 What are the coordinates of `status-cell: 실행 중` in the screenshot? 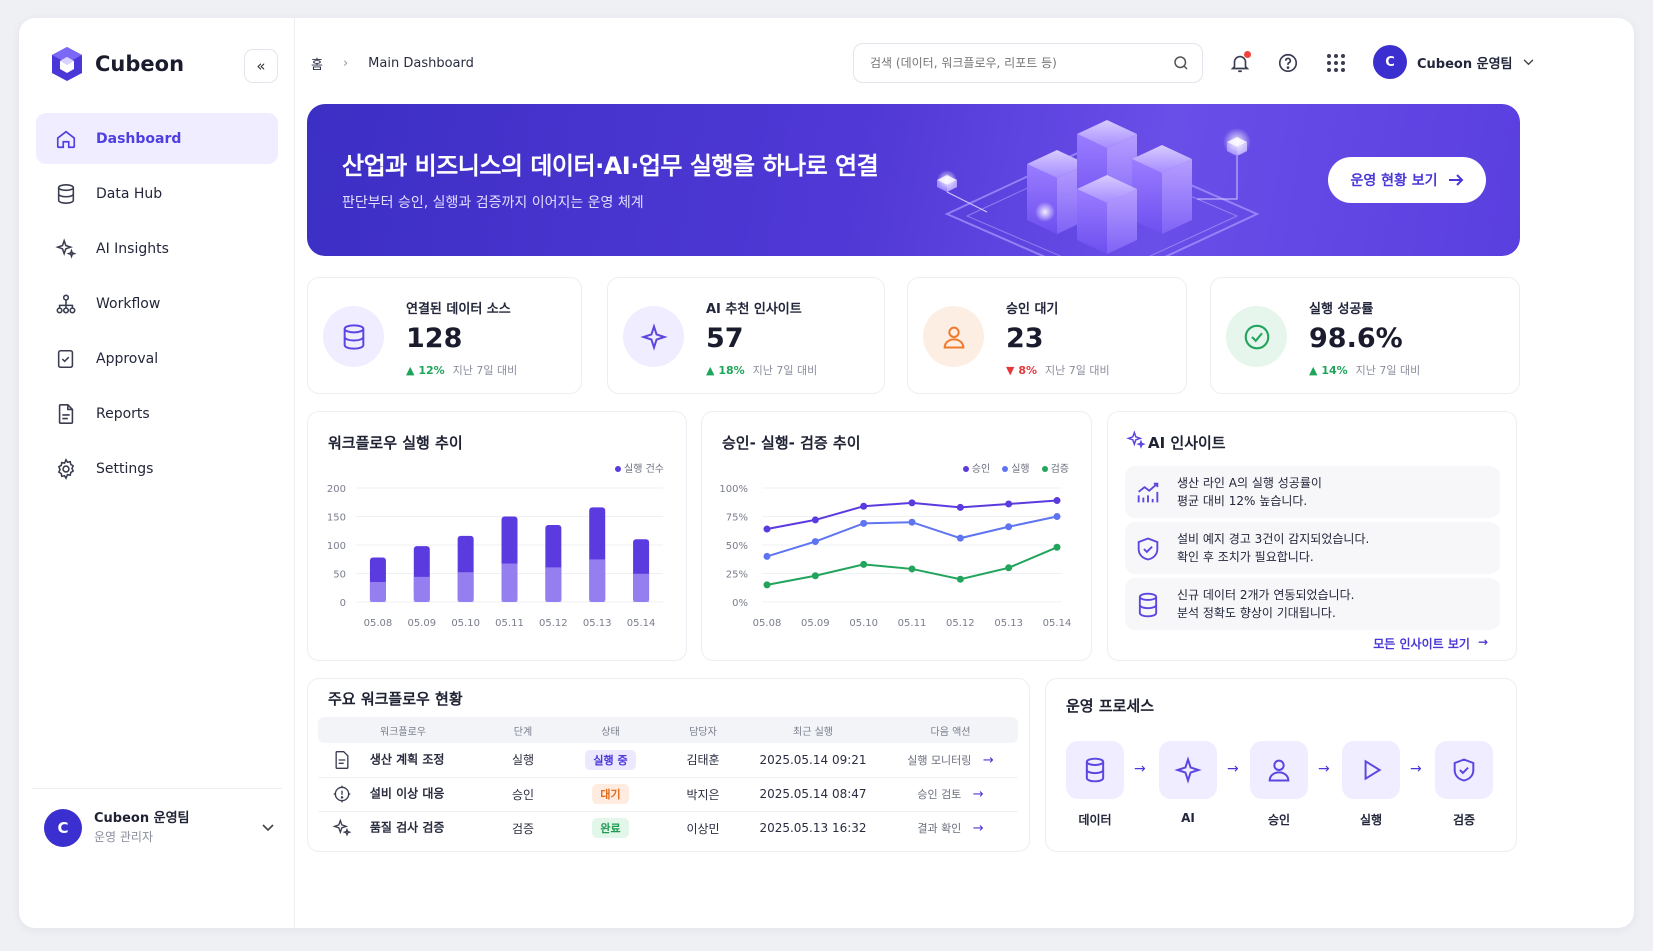 It's located at (610, 760).